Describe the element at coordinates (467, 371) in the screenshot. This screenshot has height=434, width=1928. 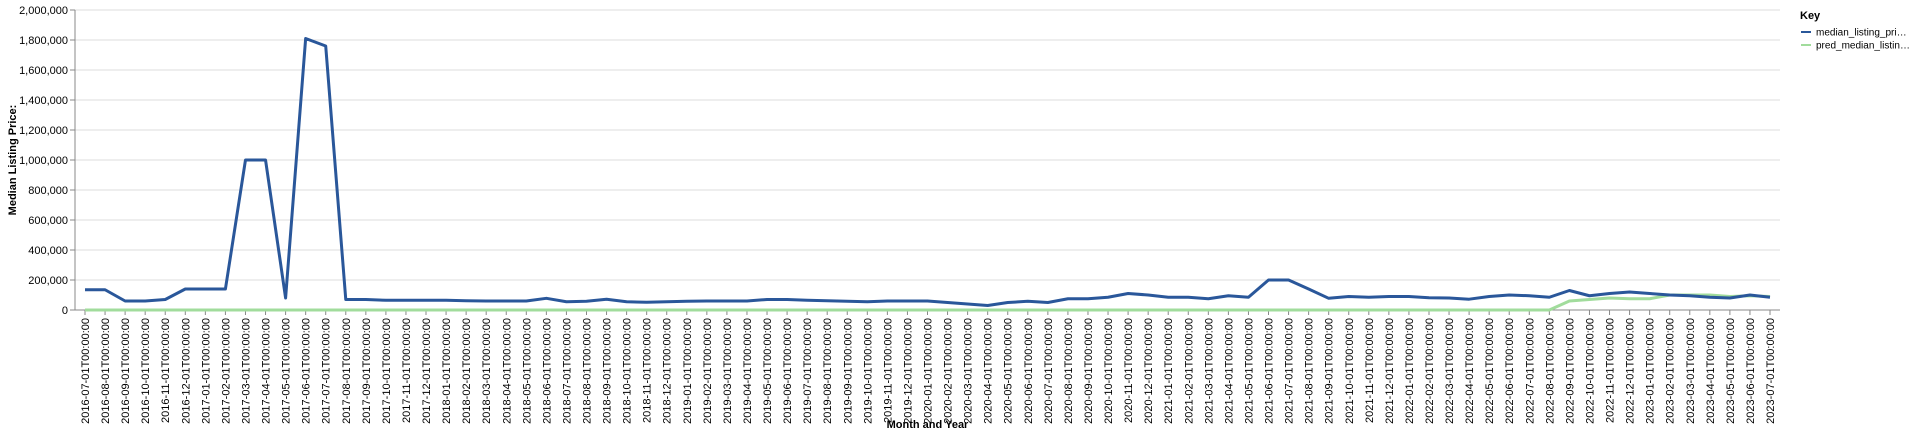
I see `x-tick-label: 2018-02-01T00:00:00` at that location.